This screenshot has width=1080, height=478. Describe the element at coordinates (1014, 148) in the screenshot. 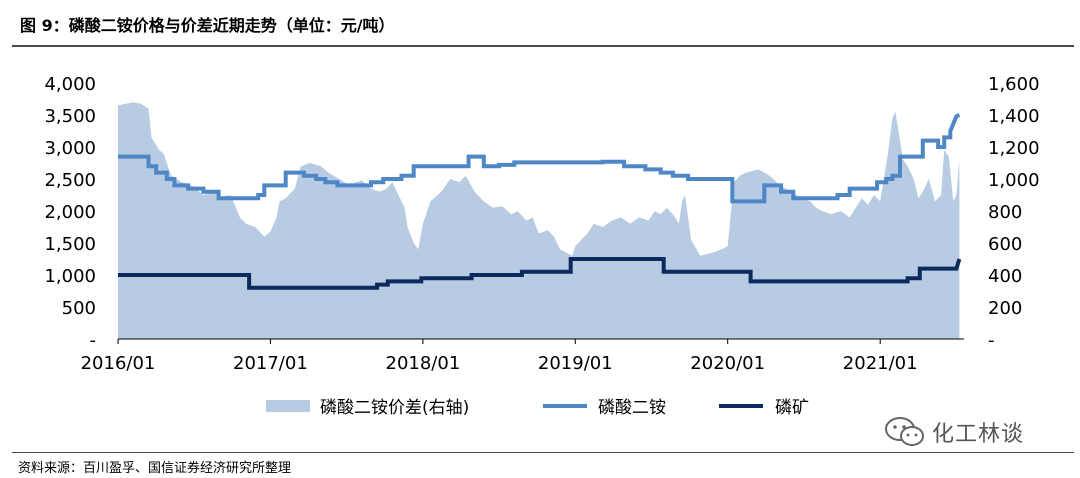

I see `right-tick-label: 1,200` at that location.